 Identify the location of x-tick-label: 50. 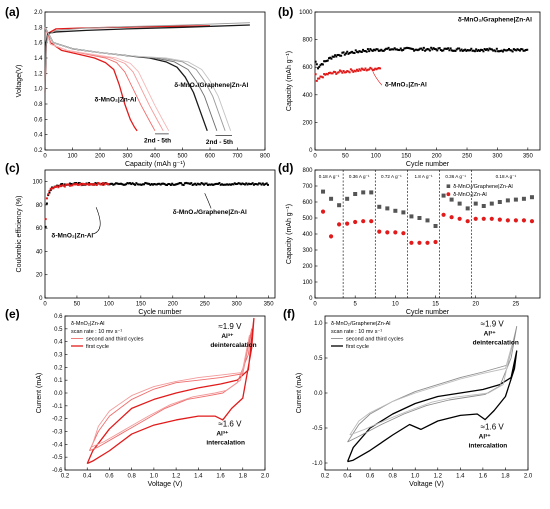
(345, 157).